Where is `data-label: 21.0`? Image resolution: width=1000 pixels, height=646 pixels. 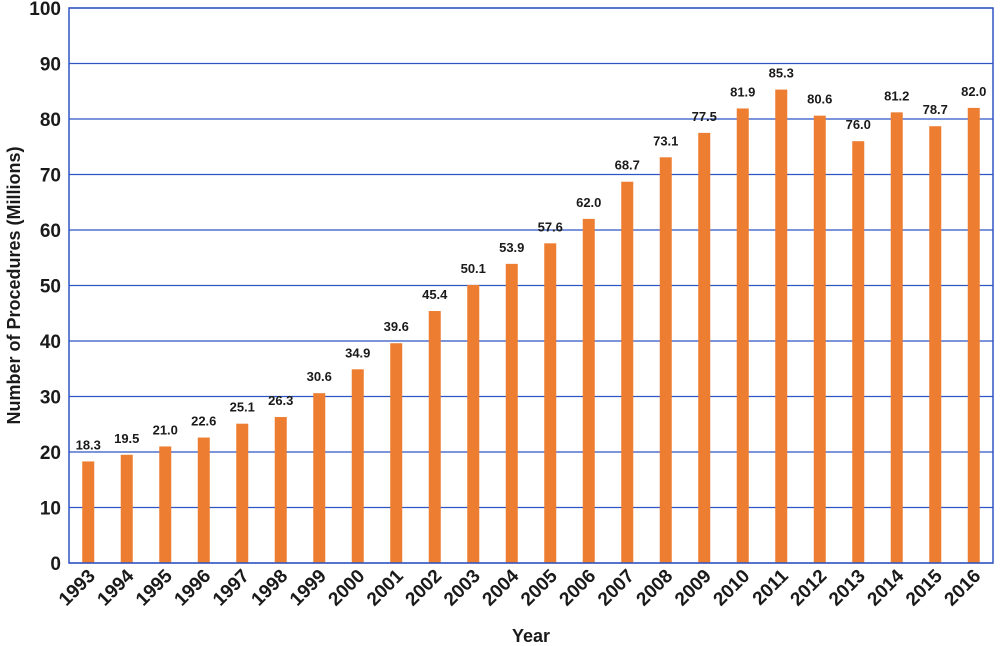
data-label: 21.0 is located at coordinates (165, 429).